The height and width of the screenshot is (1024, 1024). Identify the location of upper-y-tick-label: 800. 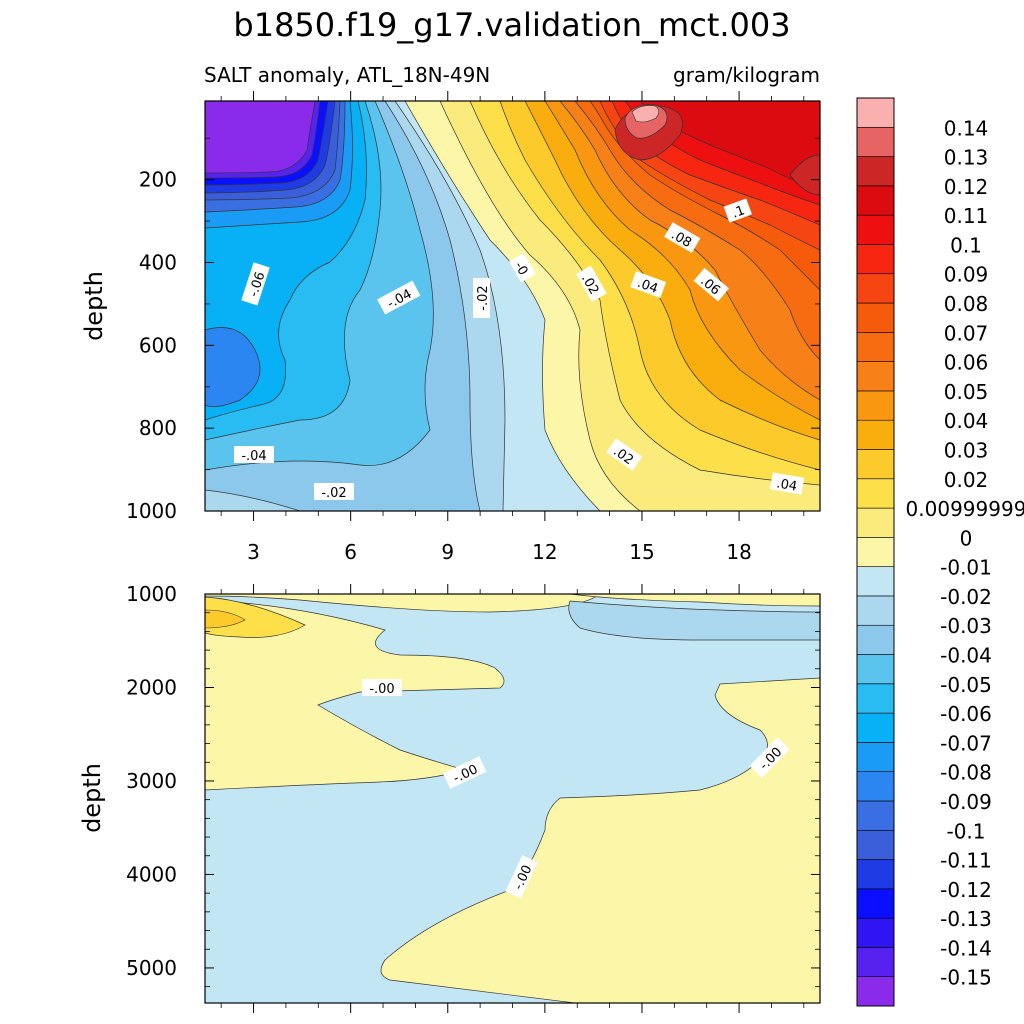
(158, 428).